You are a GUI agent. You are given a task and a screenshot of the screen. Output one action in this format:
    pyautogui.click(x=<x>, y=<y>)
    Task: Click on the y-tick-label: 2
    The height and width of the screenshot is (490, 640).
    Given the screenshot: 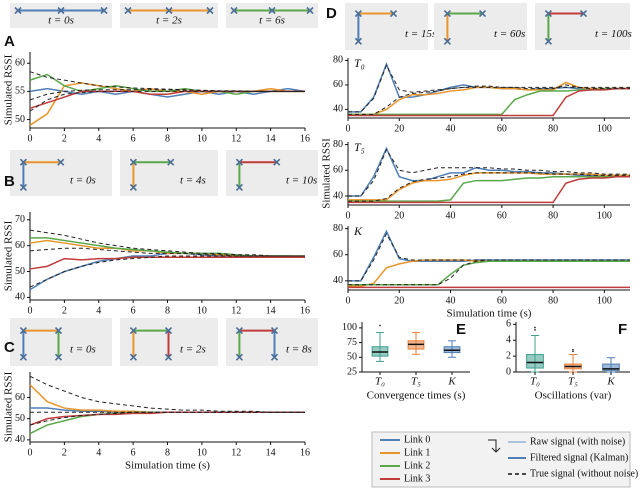 What is the action you would take?
    pyautogui.click(x=508, y=355)
    